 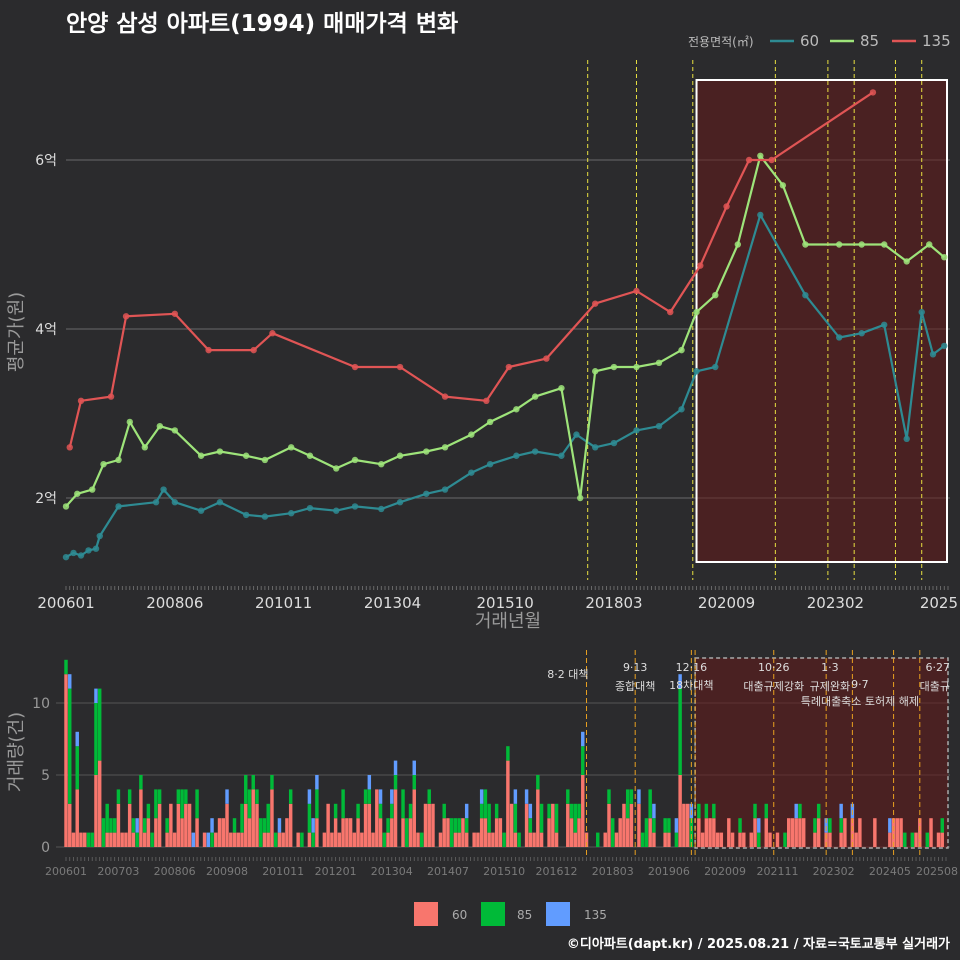 What do you see at coordinates (725, 871) in the screenshot?
I see `x-tick-label: 202009` at bounding box center [725, 871].